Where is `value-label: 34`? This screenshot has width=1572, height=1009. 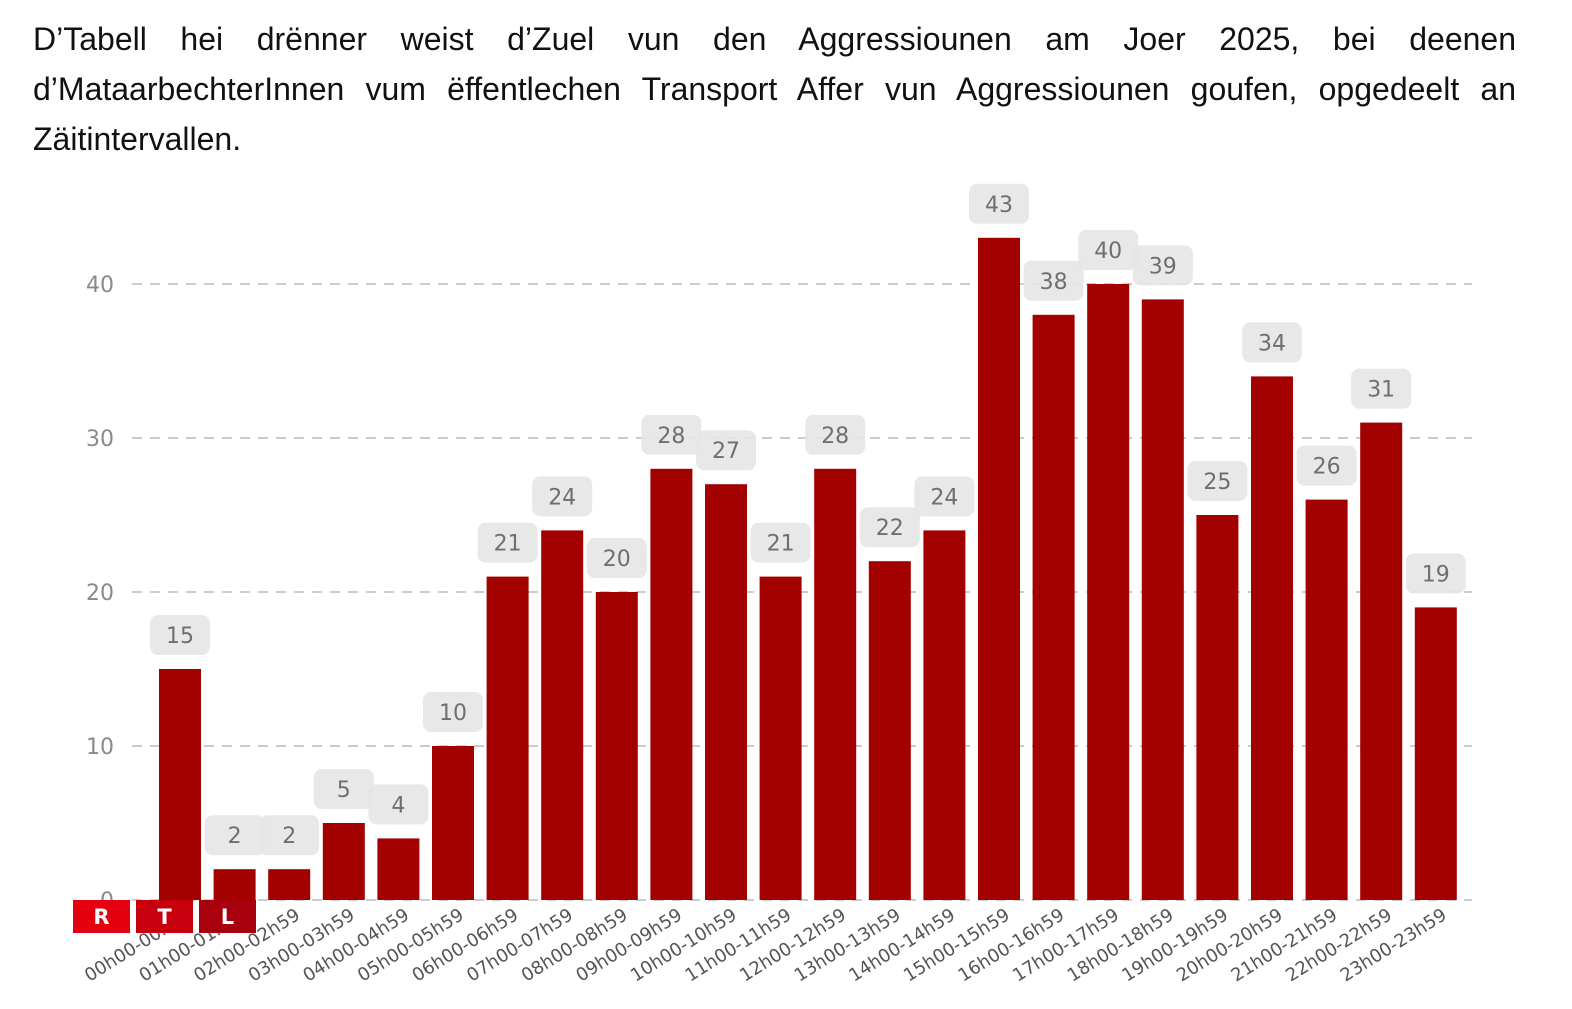
value-label: 34 is located at coordinates (1272, 343).